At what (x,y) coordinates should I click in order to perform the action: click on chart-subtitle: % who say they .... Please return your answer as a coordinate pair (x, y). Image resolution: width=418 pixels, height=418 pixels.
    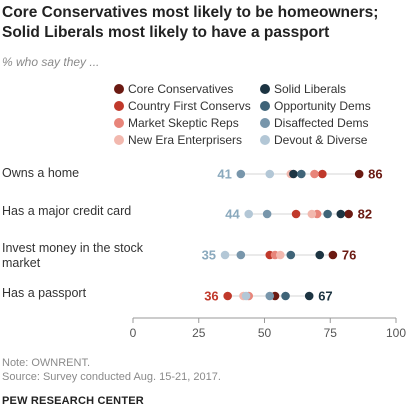
    Looking at the image, I should click on (51, 62).